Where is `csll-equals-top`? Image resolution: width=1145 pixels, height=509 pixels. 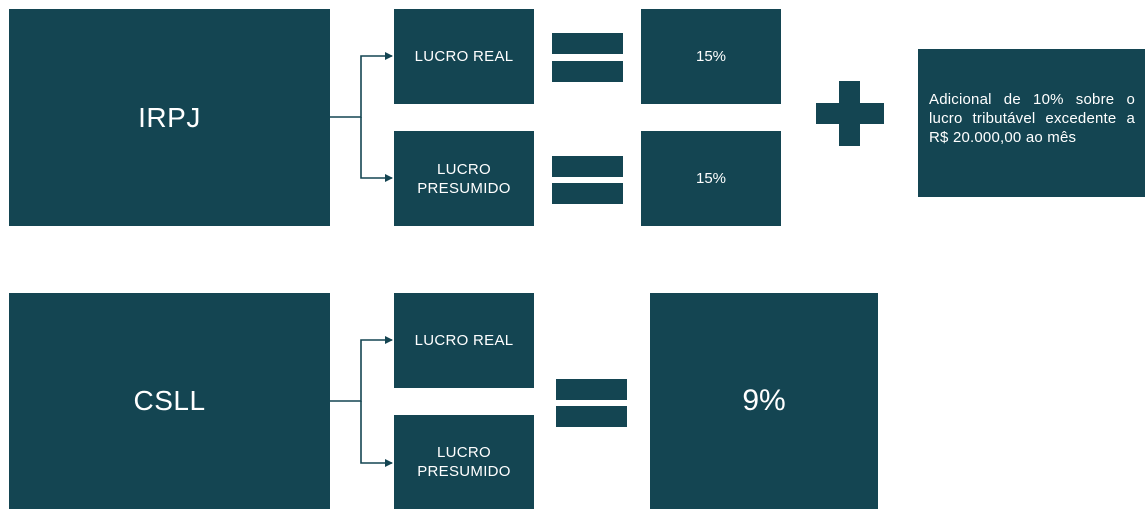
csll-equals-top is located at coordinates (591, 389).